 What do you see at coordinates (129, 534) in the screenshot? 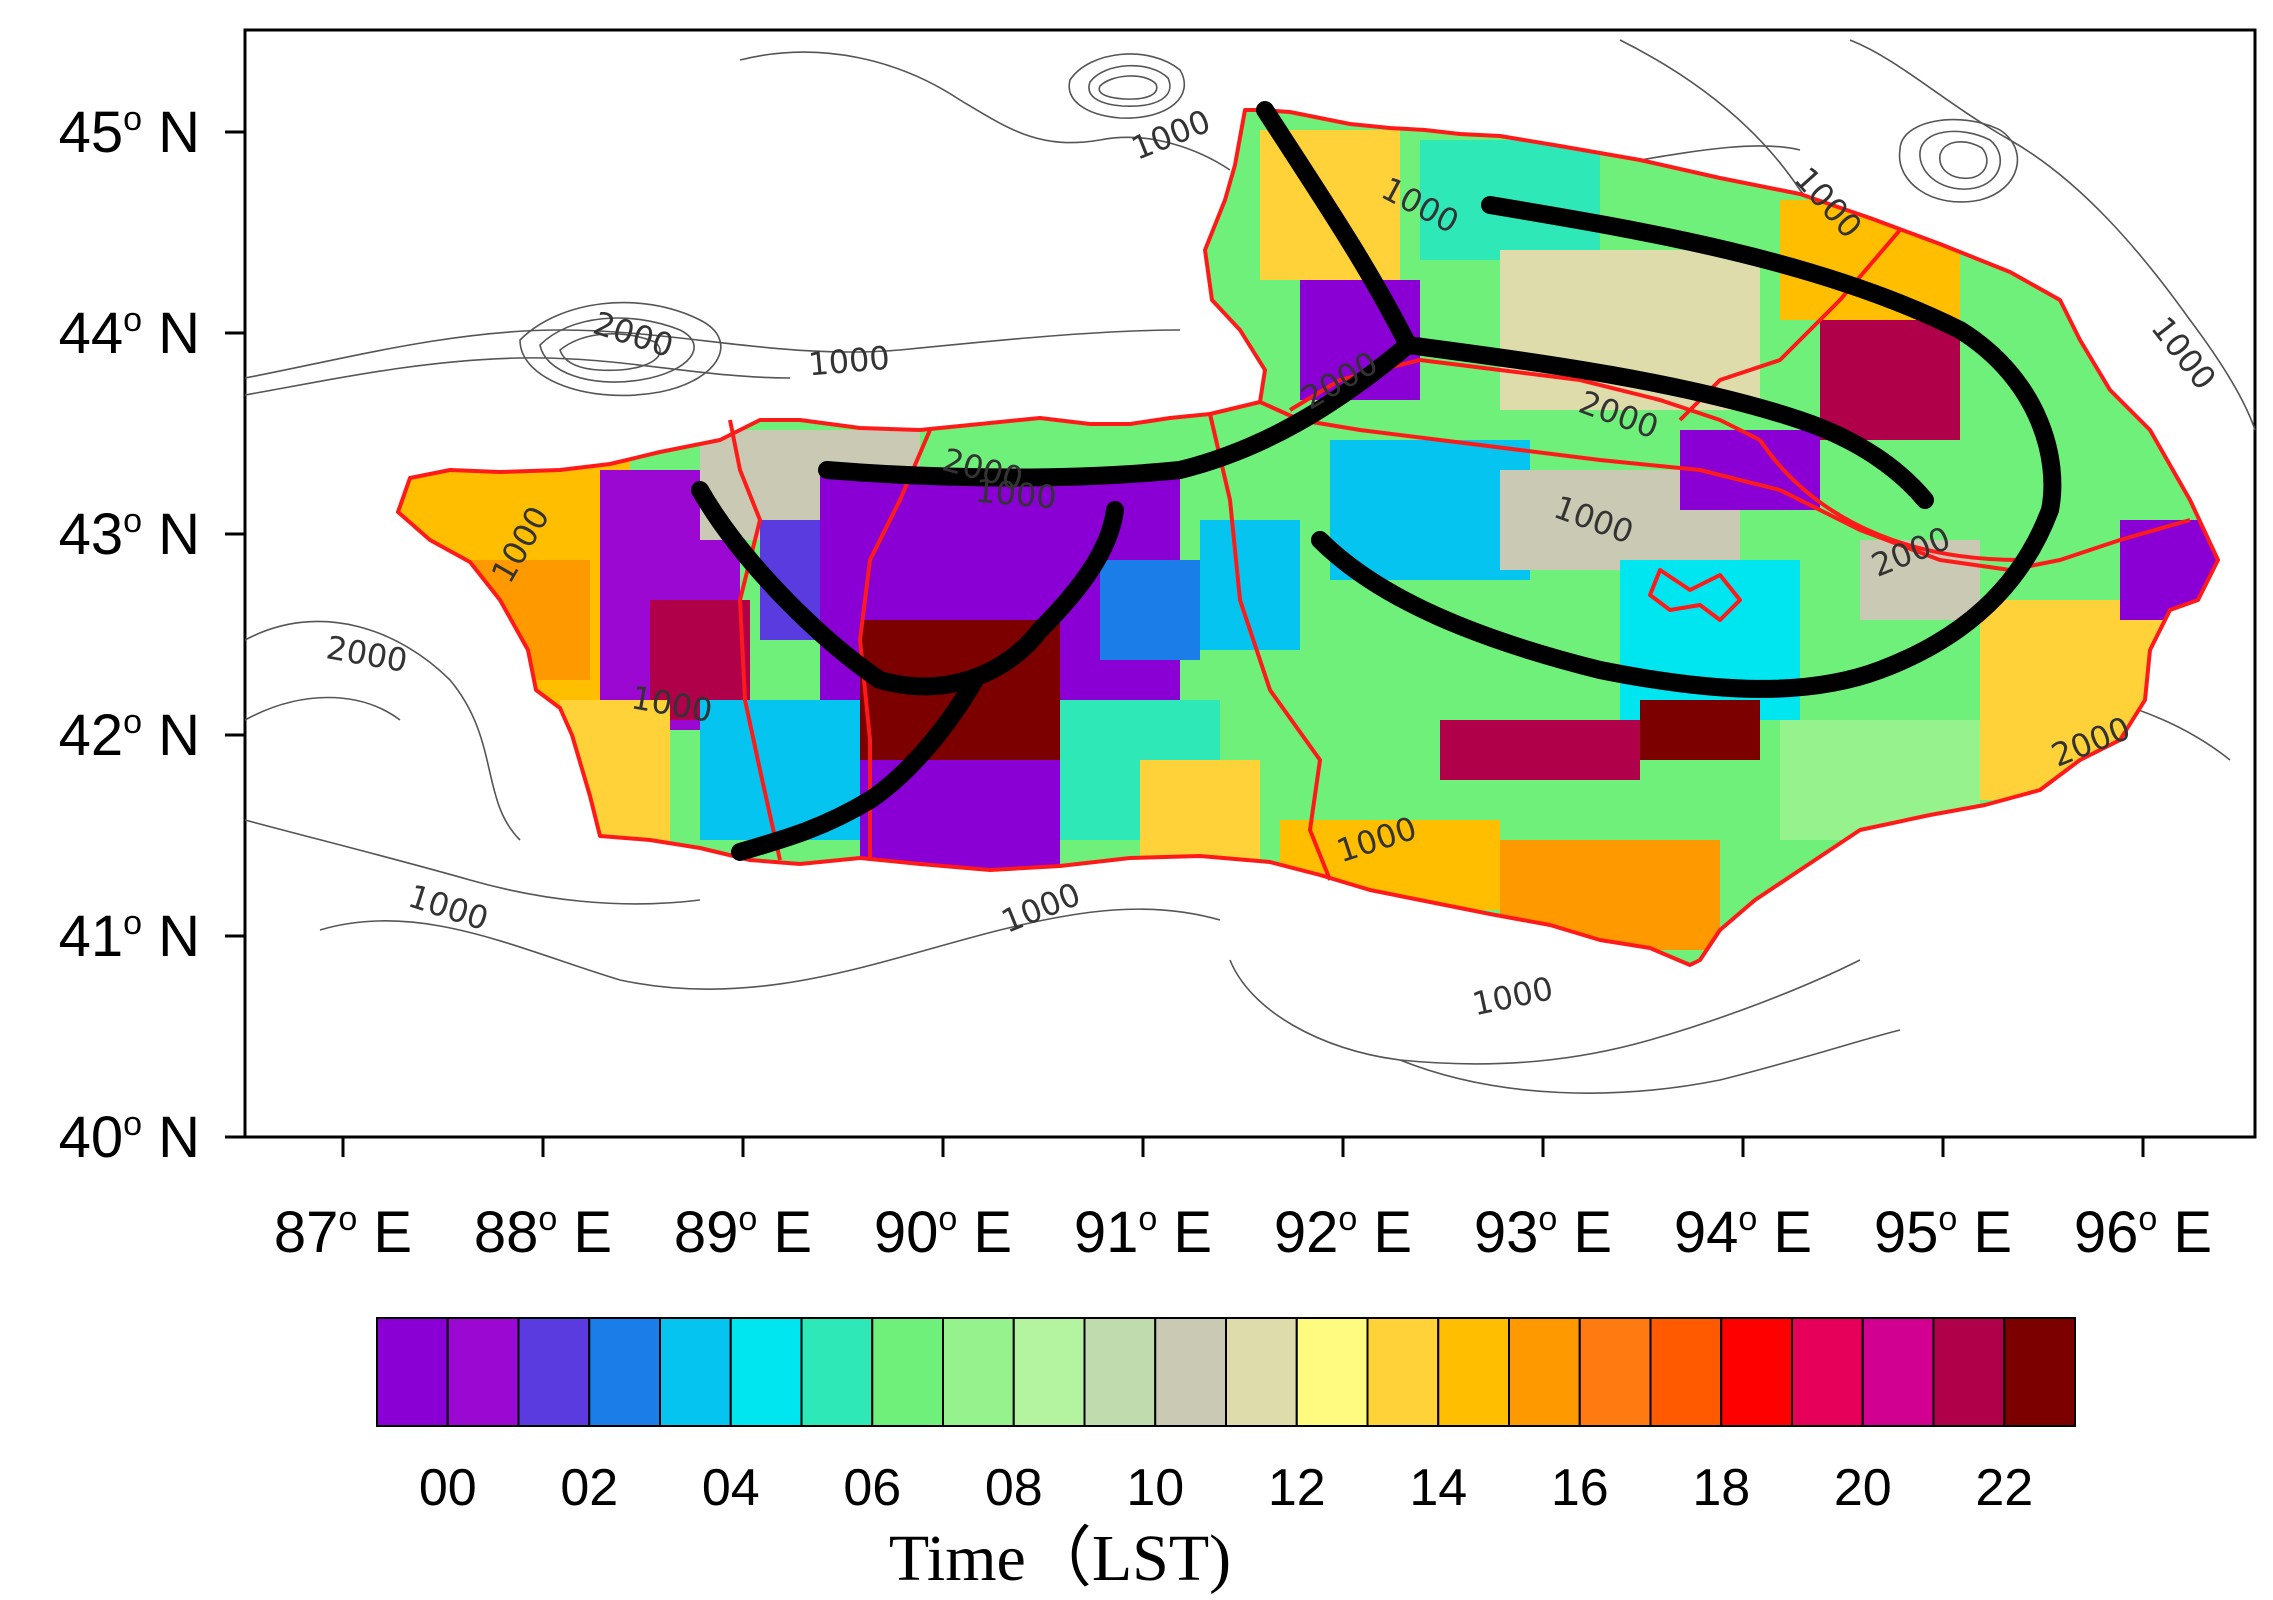
I see `y-tick-label: 43o N` at bounding box center [129, 534].